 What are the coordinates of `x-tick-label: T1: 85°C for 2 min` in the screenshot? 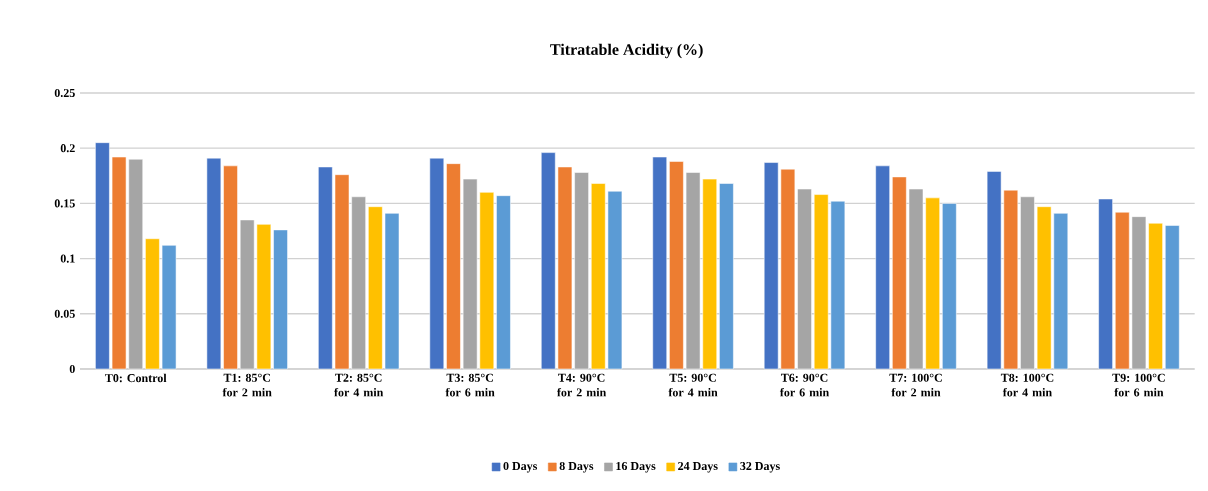 It's located at (247, 385).